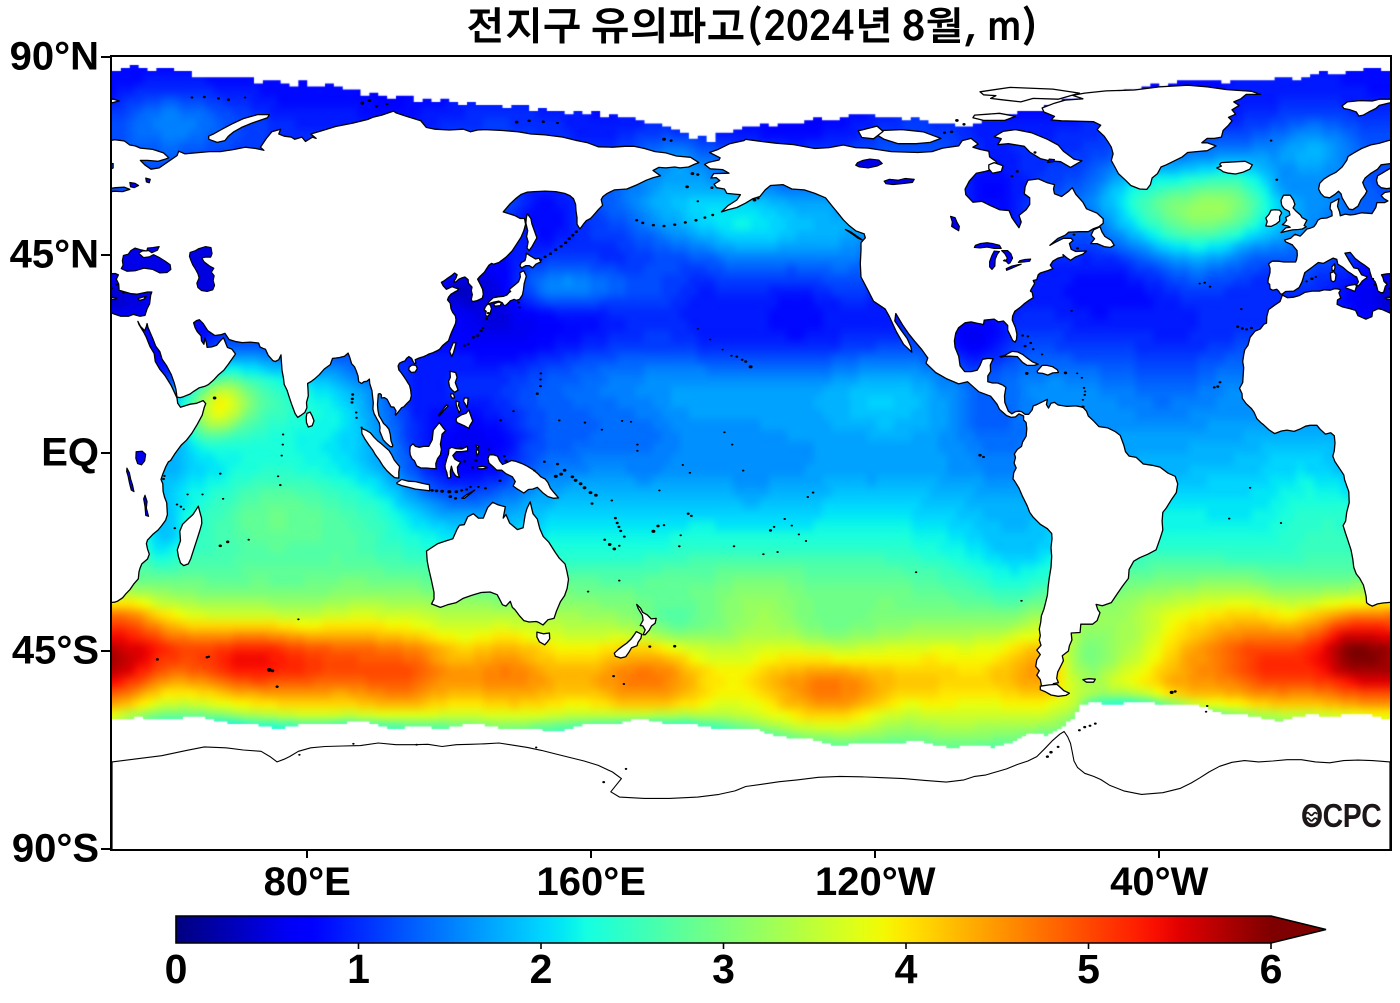  What do you see at coordinates (307, 882) in the screenshot?
I see `x-tick-label: 80°E` at bounding box center [307, 882].